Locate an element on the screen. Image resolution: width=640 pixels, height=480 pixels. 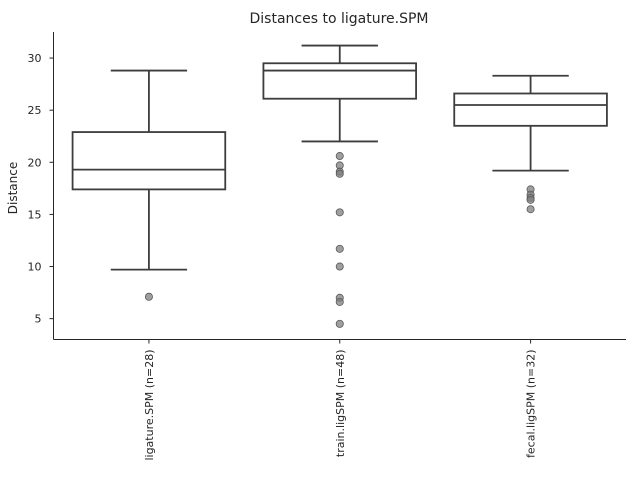
y-tick-label: 20 is located at coordinates (35, 162).